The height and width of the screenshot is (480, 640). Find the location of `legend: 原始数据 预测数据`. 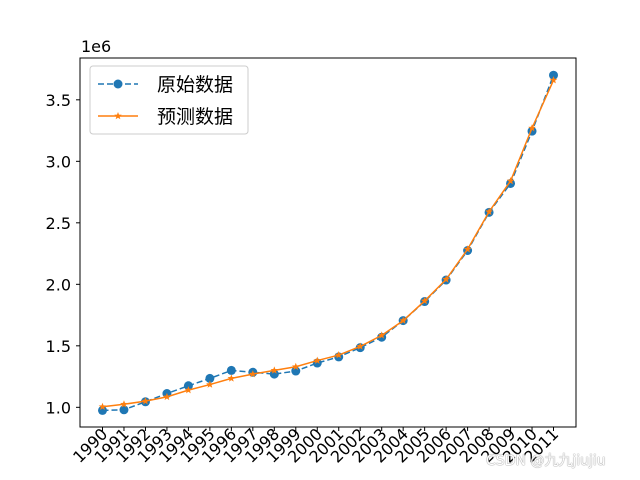

legend: 原始数据 预测数据 is located at coordinates (169, 100).